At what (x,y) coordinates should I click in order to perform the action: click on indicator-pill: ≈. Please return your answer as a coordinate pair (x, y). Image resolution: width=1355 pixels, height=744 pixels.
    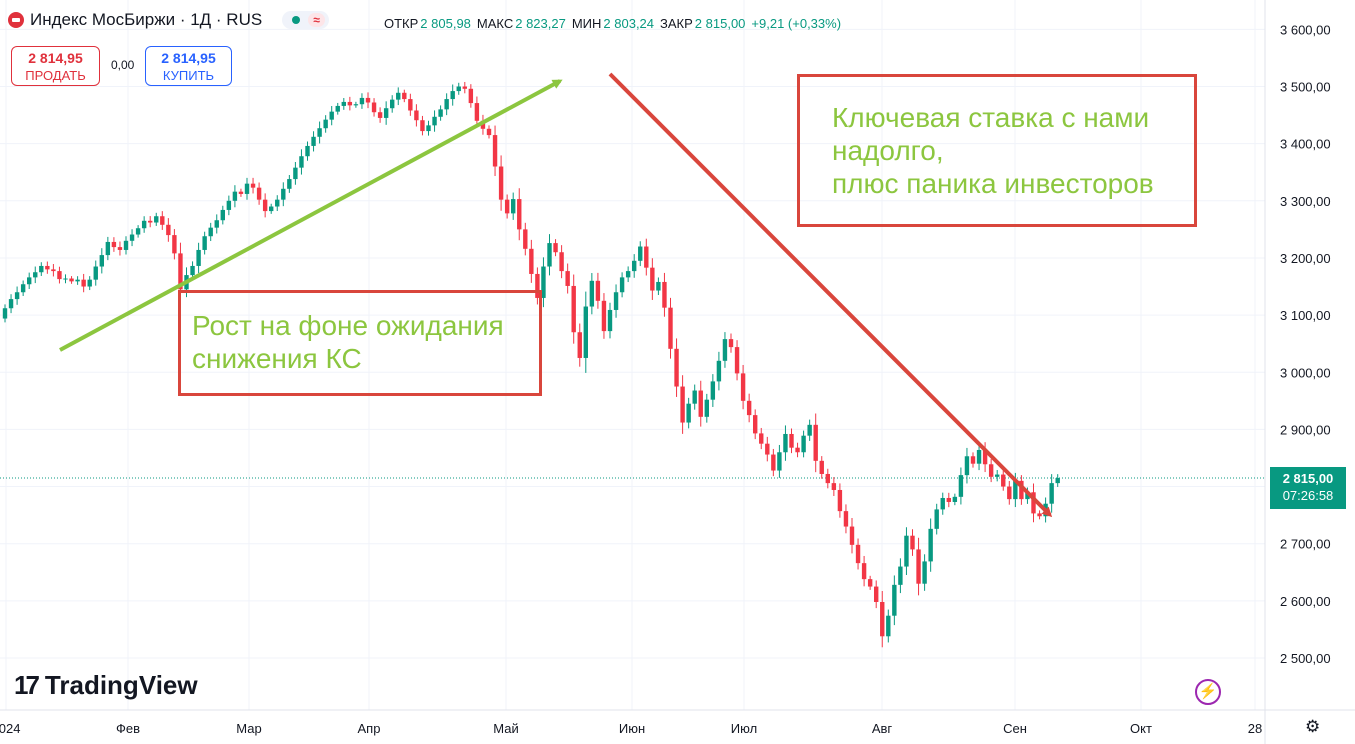
    Looking at the image, I should click on (305, 20).